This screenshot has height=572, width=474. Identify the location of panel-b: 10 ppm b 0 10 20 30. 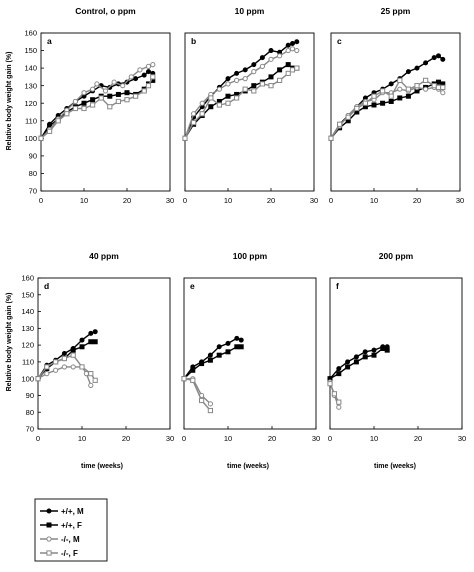
(250, 105).